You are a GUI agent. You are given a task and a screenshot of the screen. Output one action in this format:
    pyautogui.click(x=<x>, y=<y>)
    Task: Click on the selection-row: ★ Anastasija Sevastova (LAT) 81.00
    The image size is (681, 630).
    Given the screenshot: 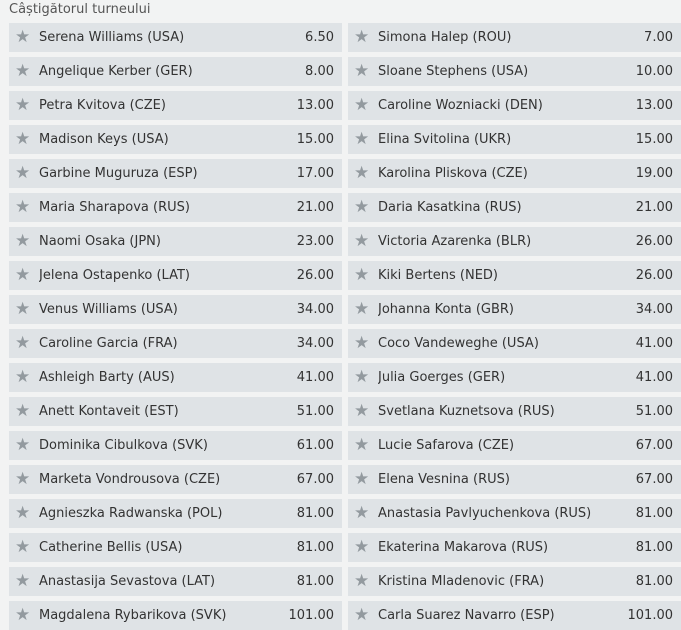 What is the action you would take?
    pyautogui.click(x=175, y=581)
    